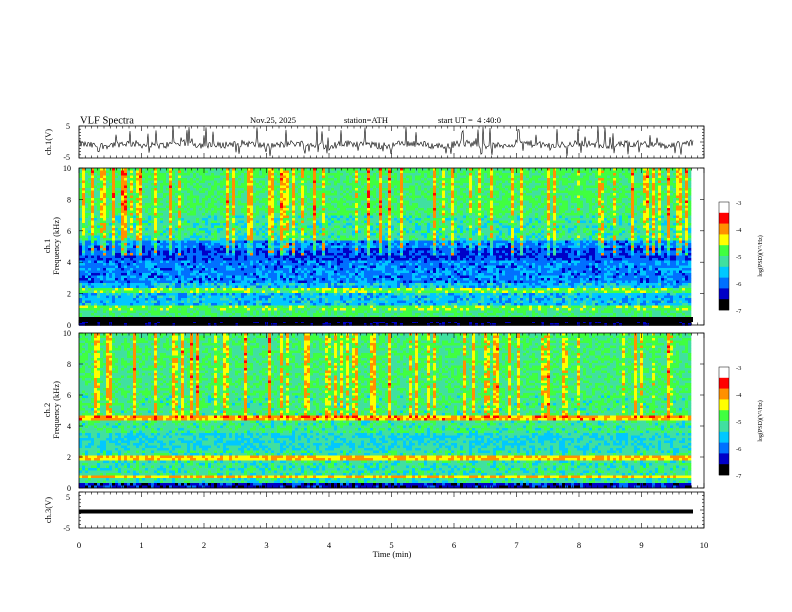 This screenshot has height=612, width=792. Describe the element at coordinates (760, 255) in the screenshot. I see `ch1-colorbar-label: log(PSD)(V²/Hz)` at that location.